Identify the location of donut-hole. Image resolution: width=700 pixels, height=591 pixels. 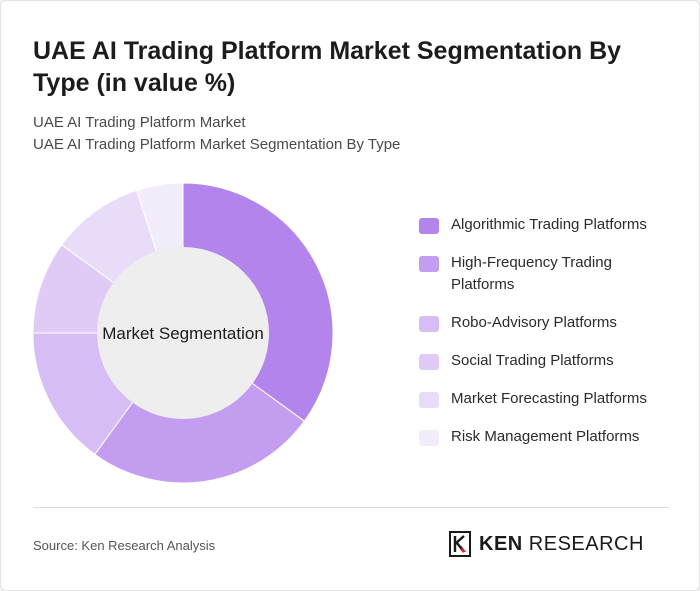
(183, 333).